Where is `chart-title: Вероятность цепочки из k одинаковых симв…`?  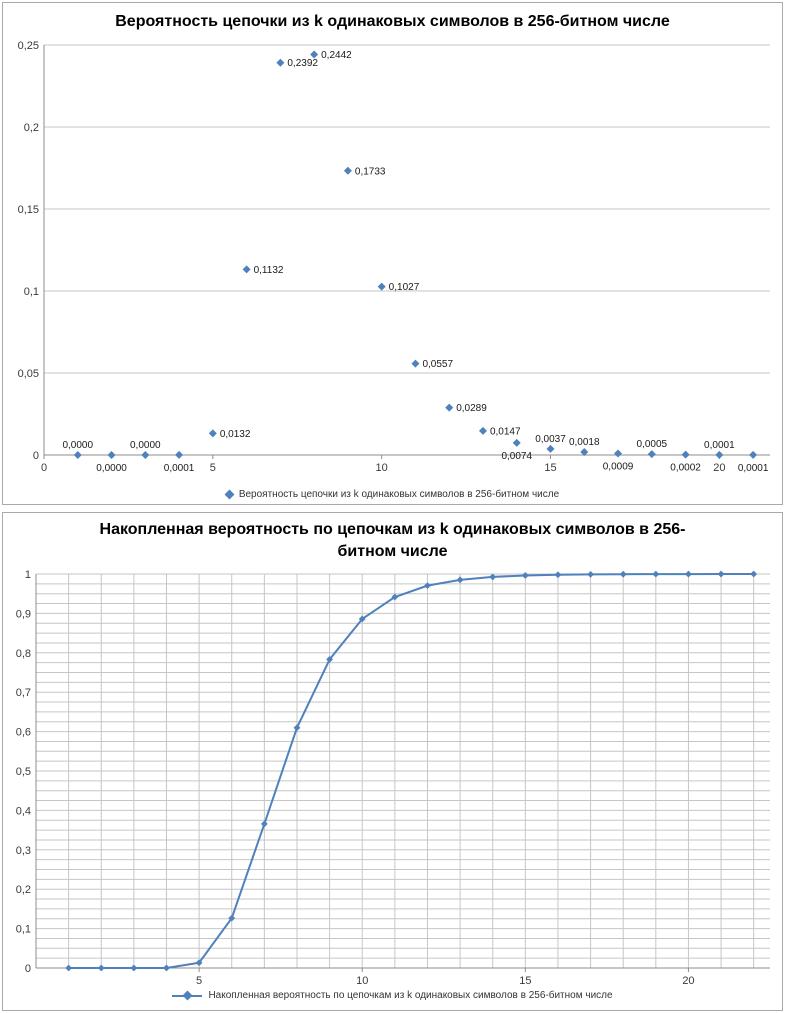
chart-title: Вероятность цепочки из k одинаковых симв… is located at coordinates (392, 21).